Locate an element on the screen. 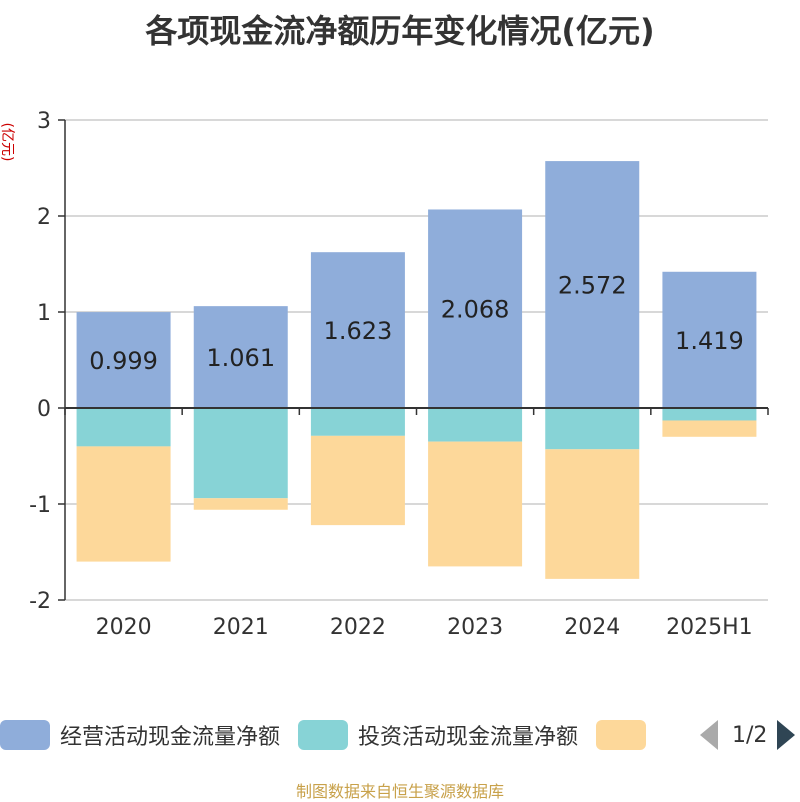 The height and width of the screenshot is (802, 800). bar-series2-2023 is located at coordinates (475, 504).